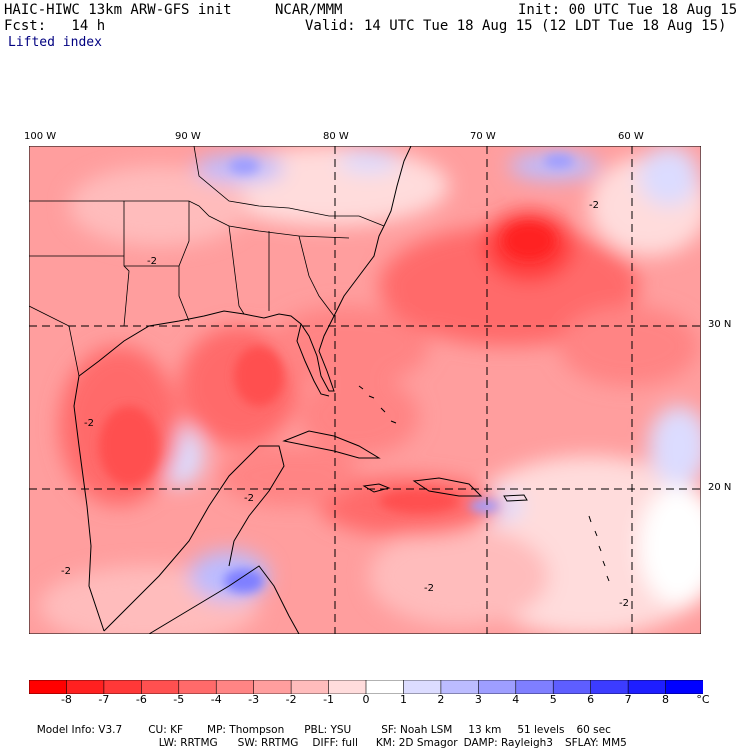  I want to click on model-info-lw: LW: RRTMG, so click(188, 743).